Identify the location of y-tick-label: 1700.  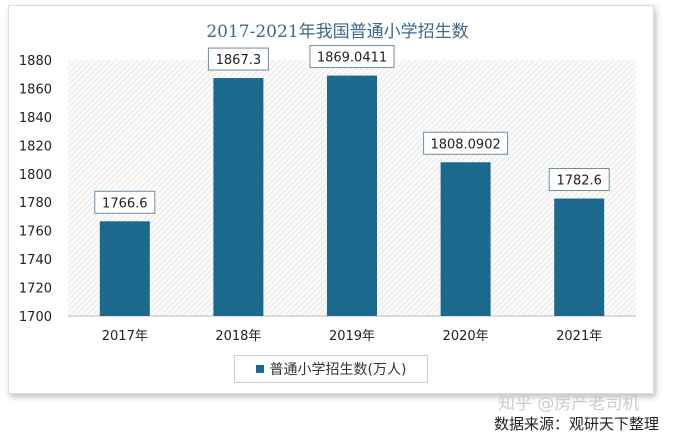
(35, 317).